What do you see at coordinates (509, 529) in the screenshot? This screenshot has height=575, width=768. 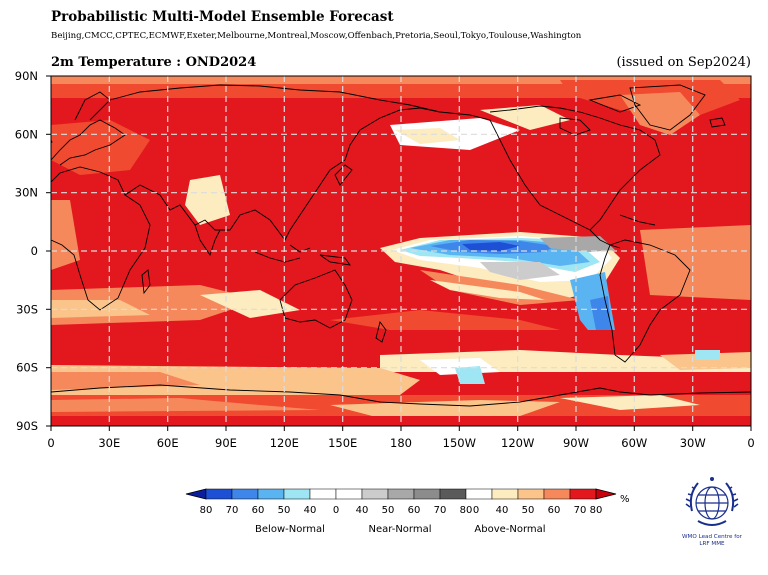 I see `category-above-normal: Above-Normal` at bounding box center [509, 529].